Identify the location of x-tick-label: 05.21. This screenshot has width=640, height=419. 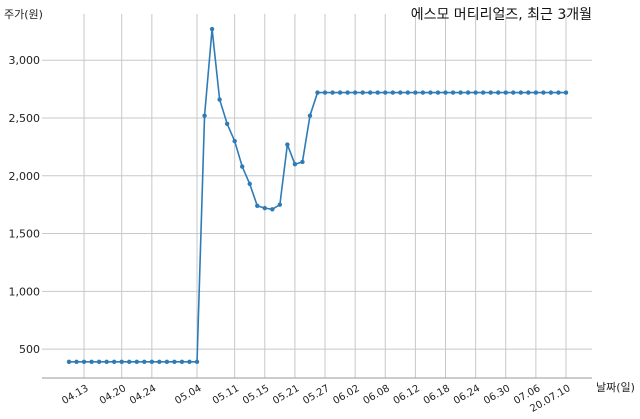
(286, 395).